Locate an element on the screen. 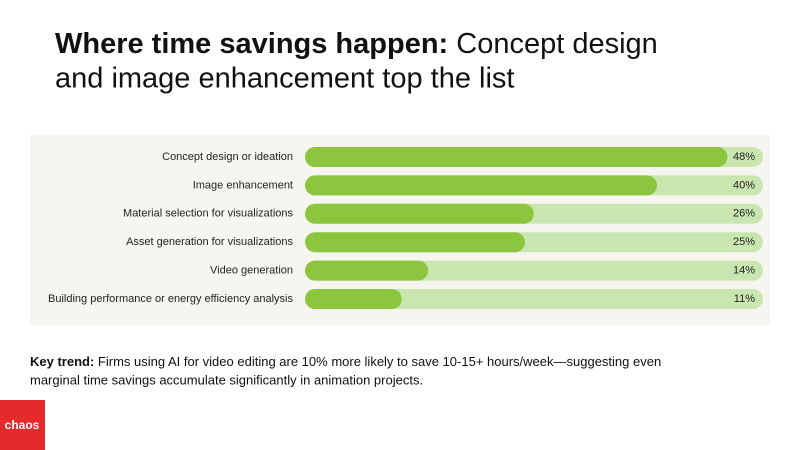  title-line: and image enhancement top the list is located at coordinates (284, 79).